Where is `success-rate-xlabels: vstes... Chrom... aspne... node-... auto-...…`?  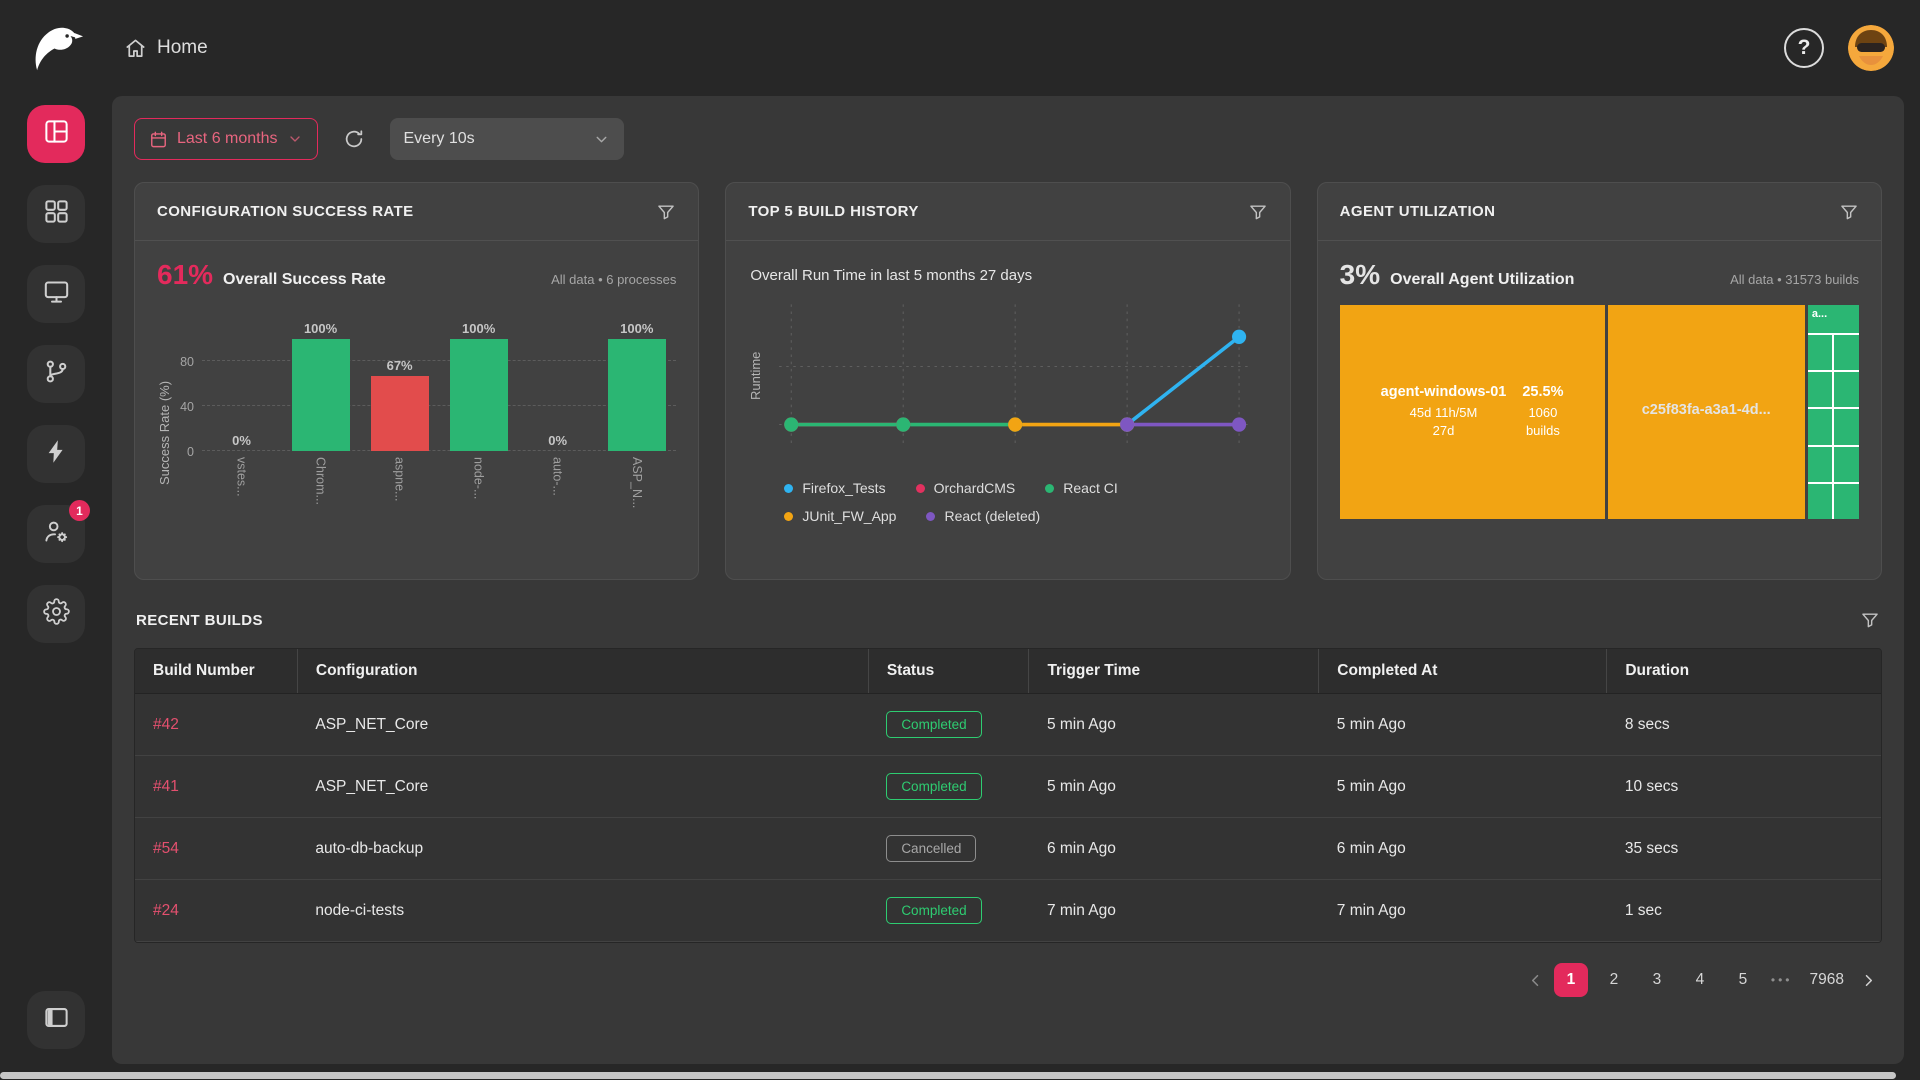 success-rate-xlabels: vstes... Chrom... aspne... node-... auto-...… is located at coordinates (439, 500).